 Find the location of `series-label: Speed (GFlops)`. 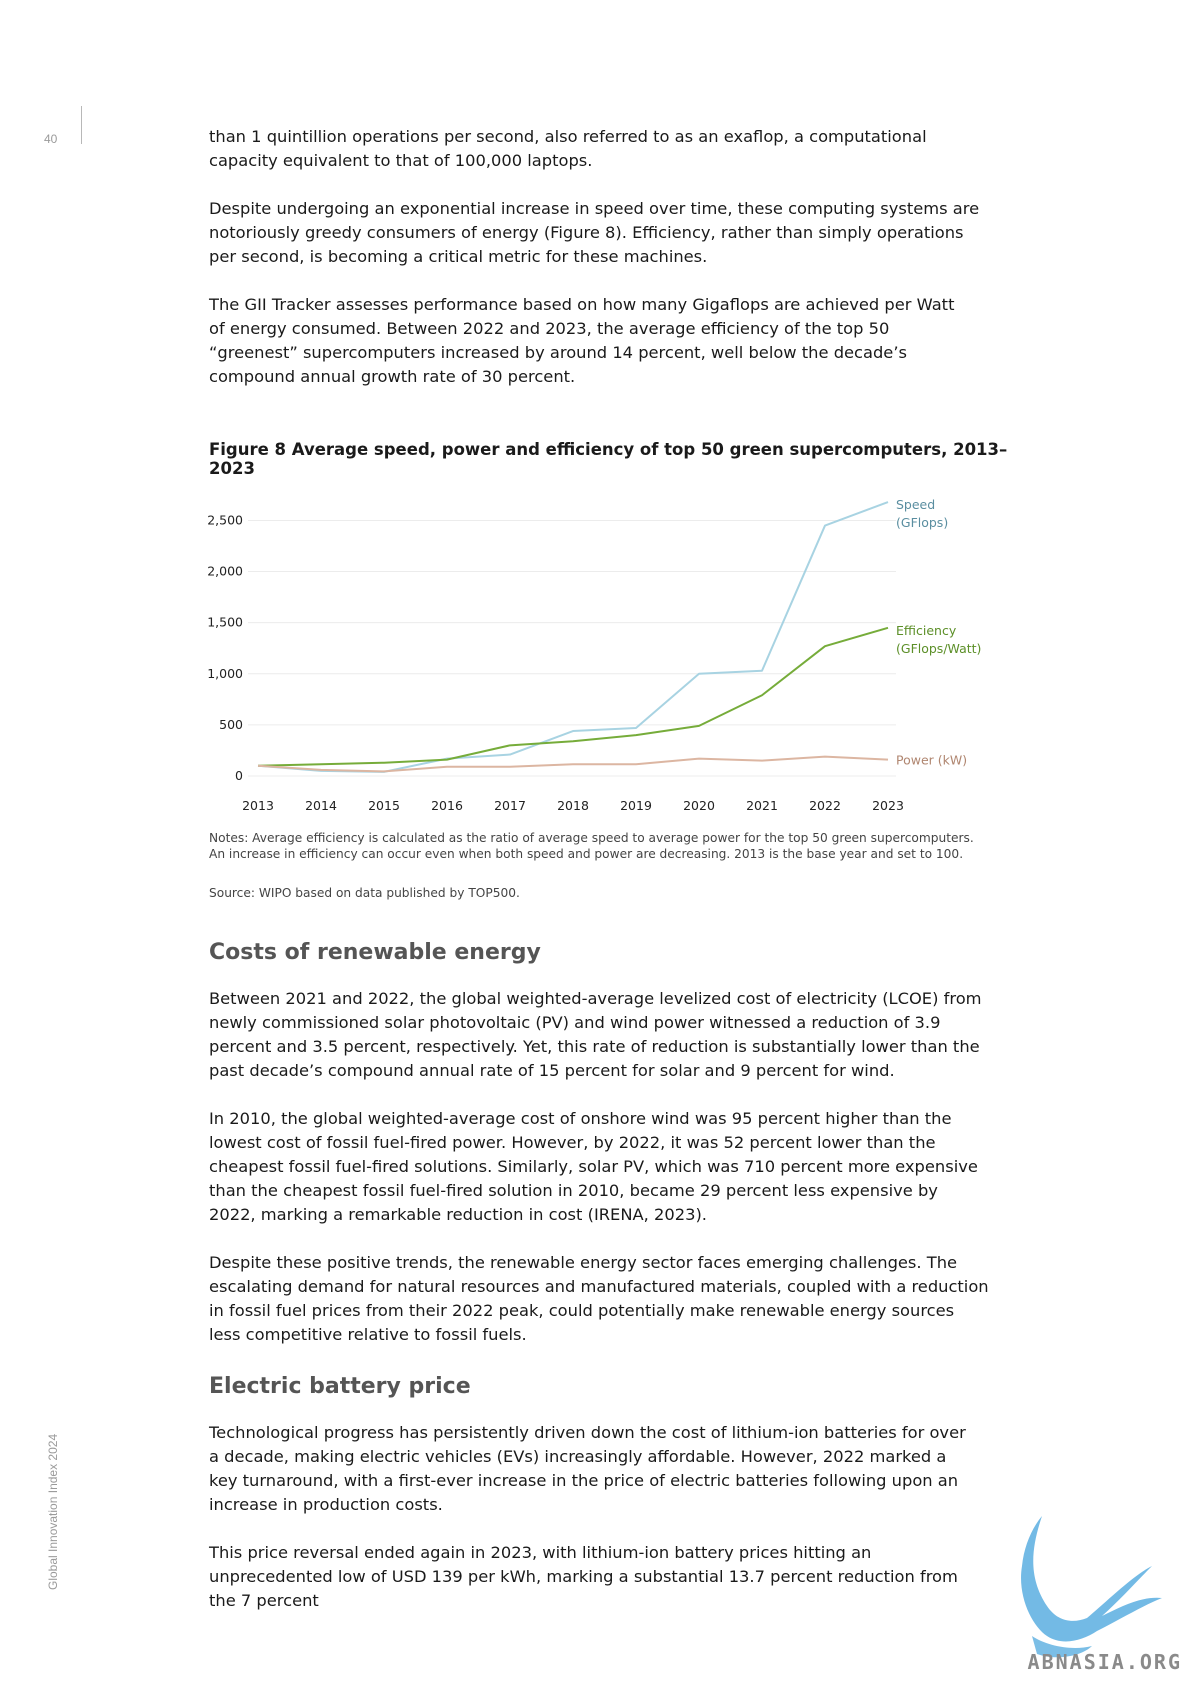

series-label: Speed (GFlops) is located at coordinates (922, 513).